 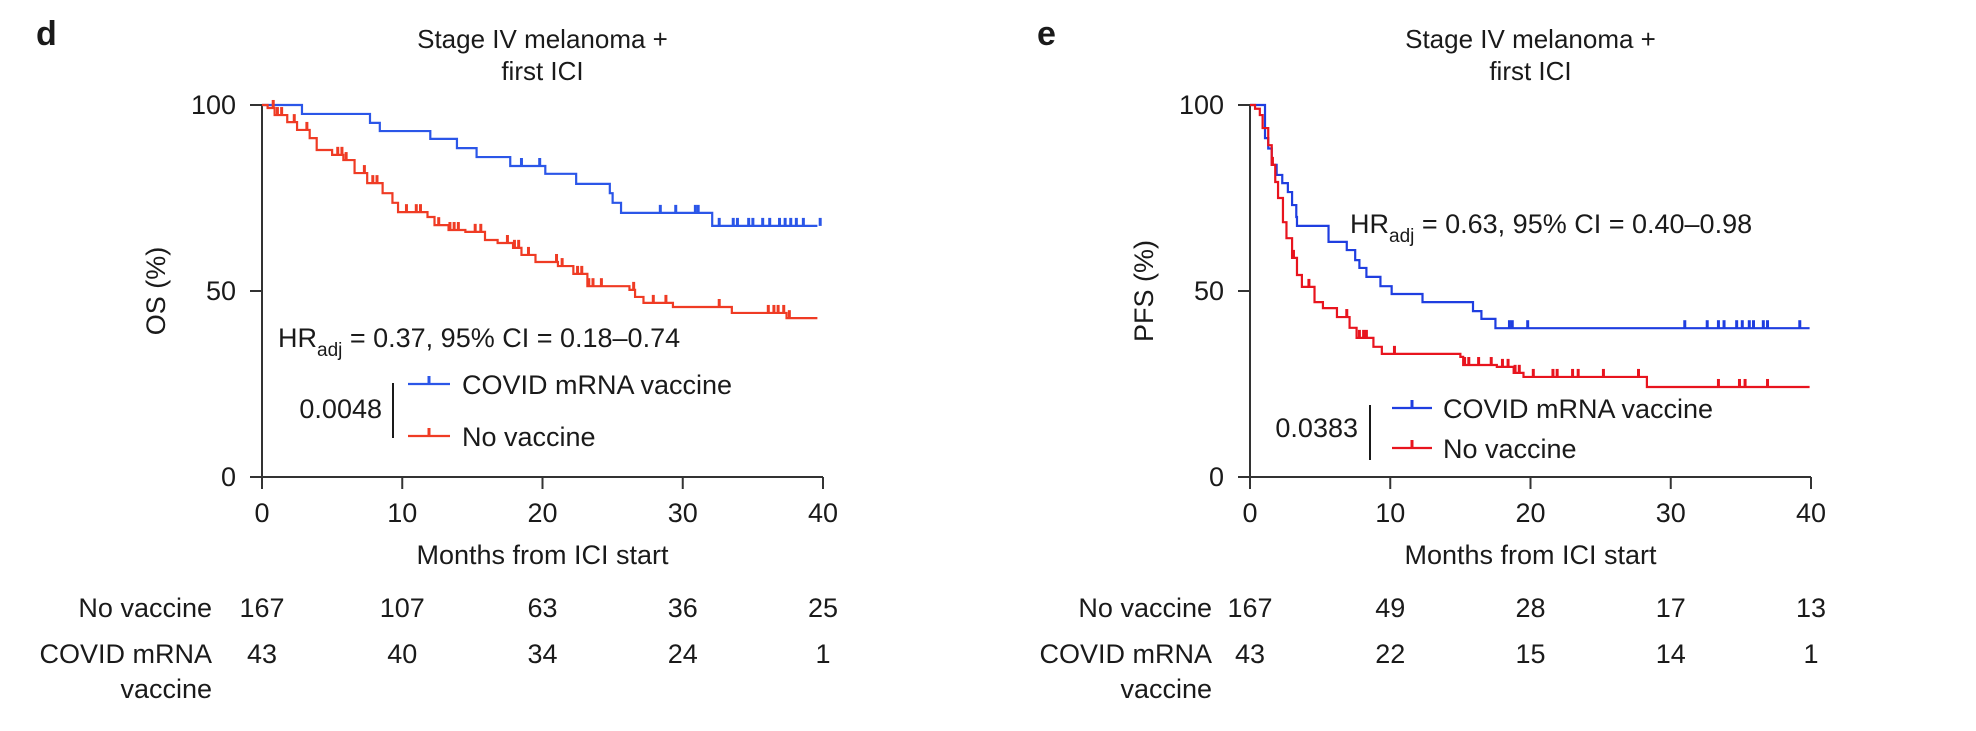 What do you see at coordinates (1530, 654) in the screenshot?
I see `at-risk-value: 15` at bounding box center [1530, 654].